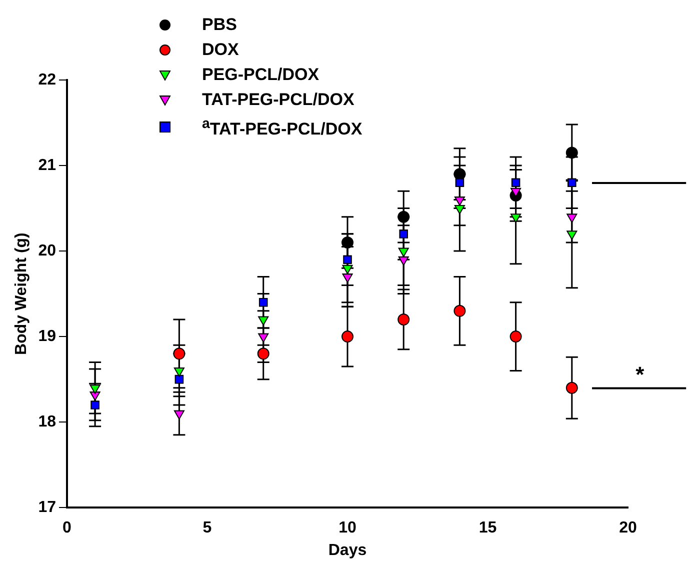 This screenshot has height=568, width=696. I want to click on legend-label: TAT-PEG-PCL/DOX, so click(278, 100).